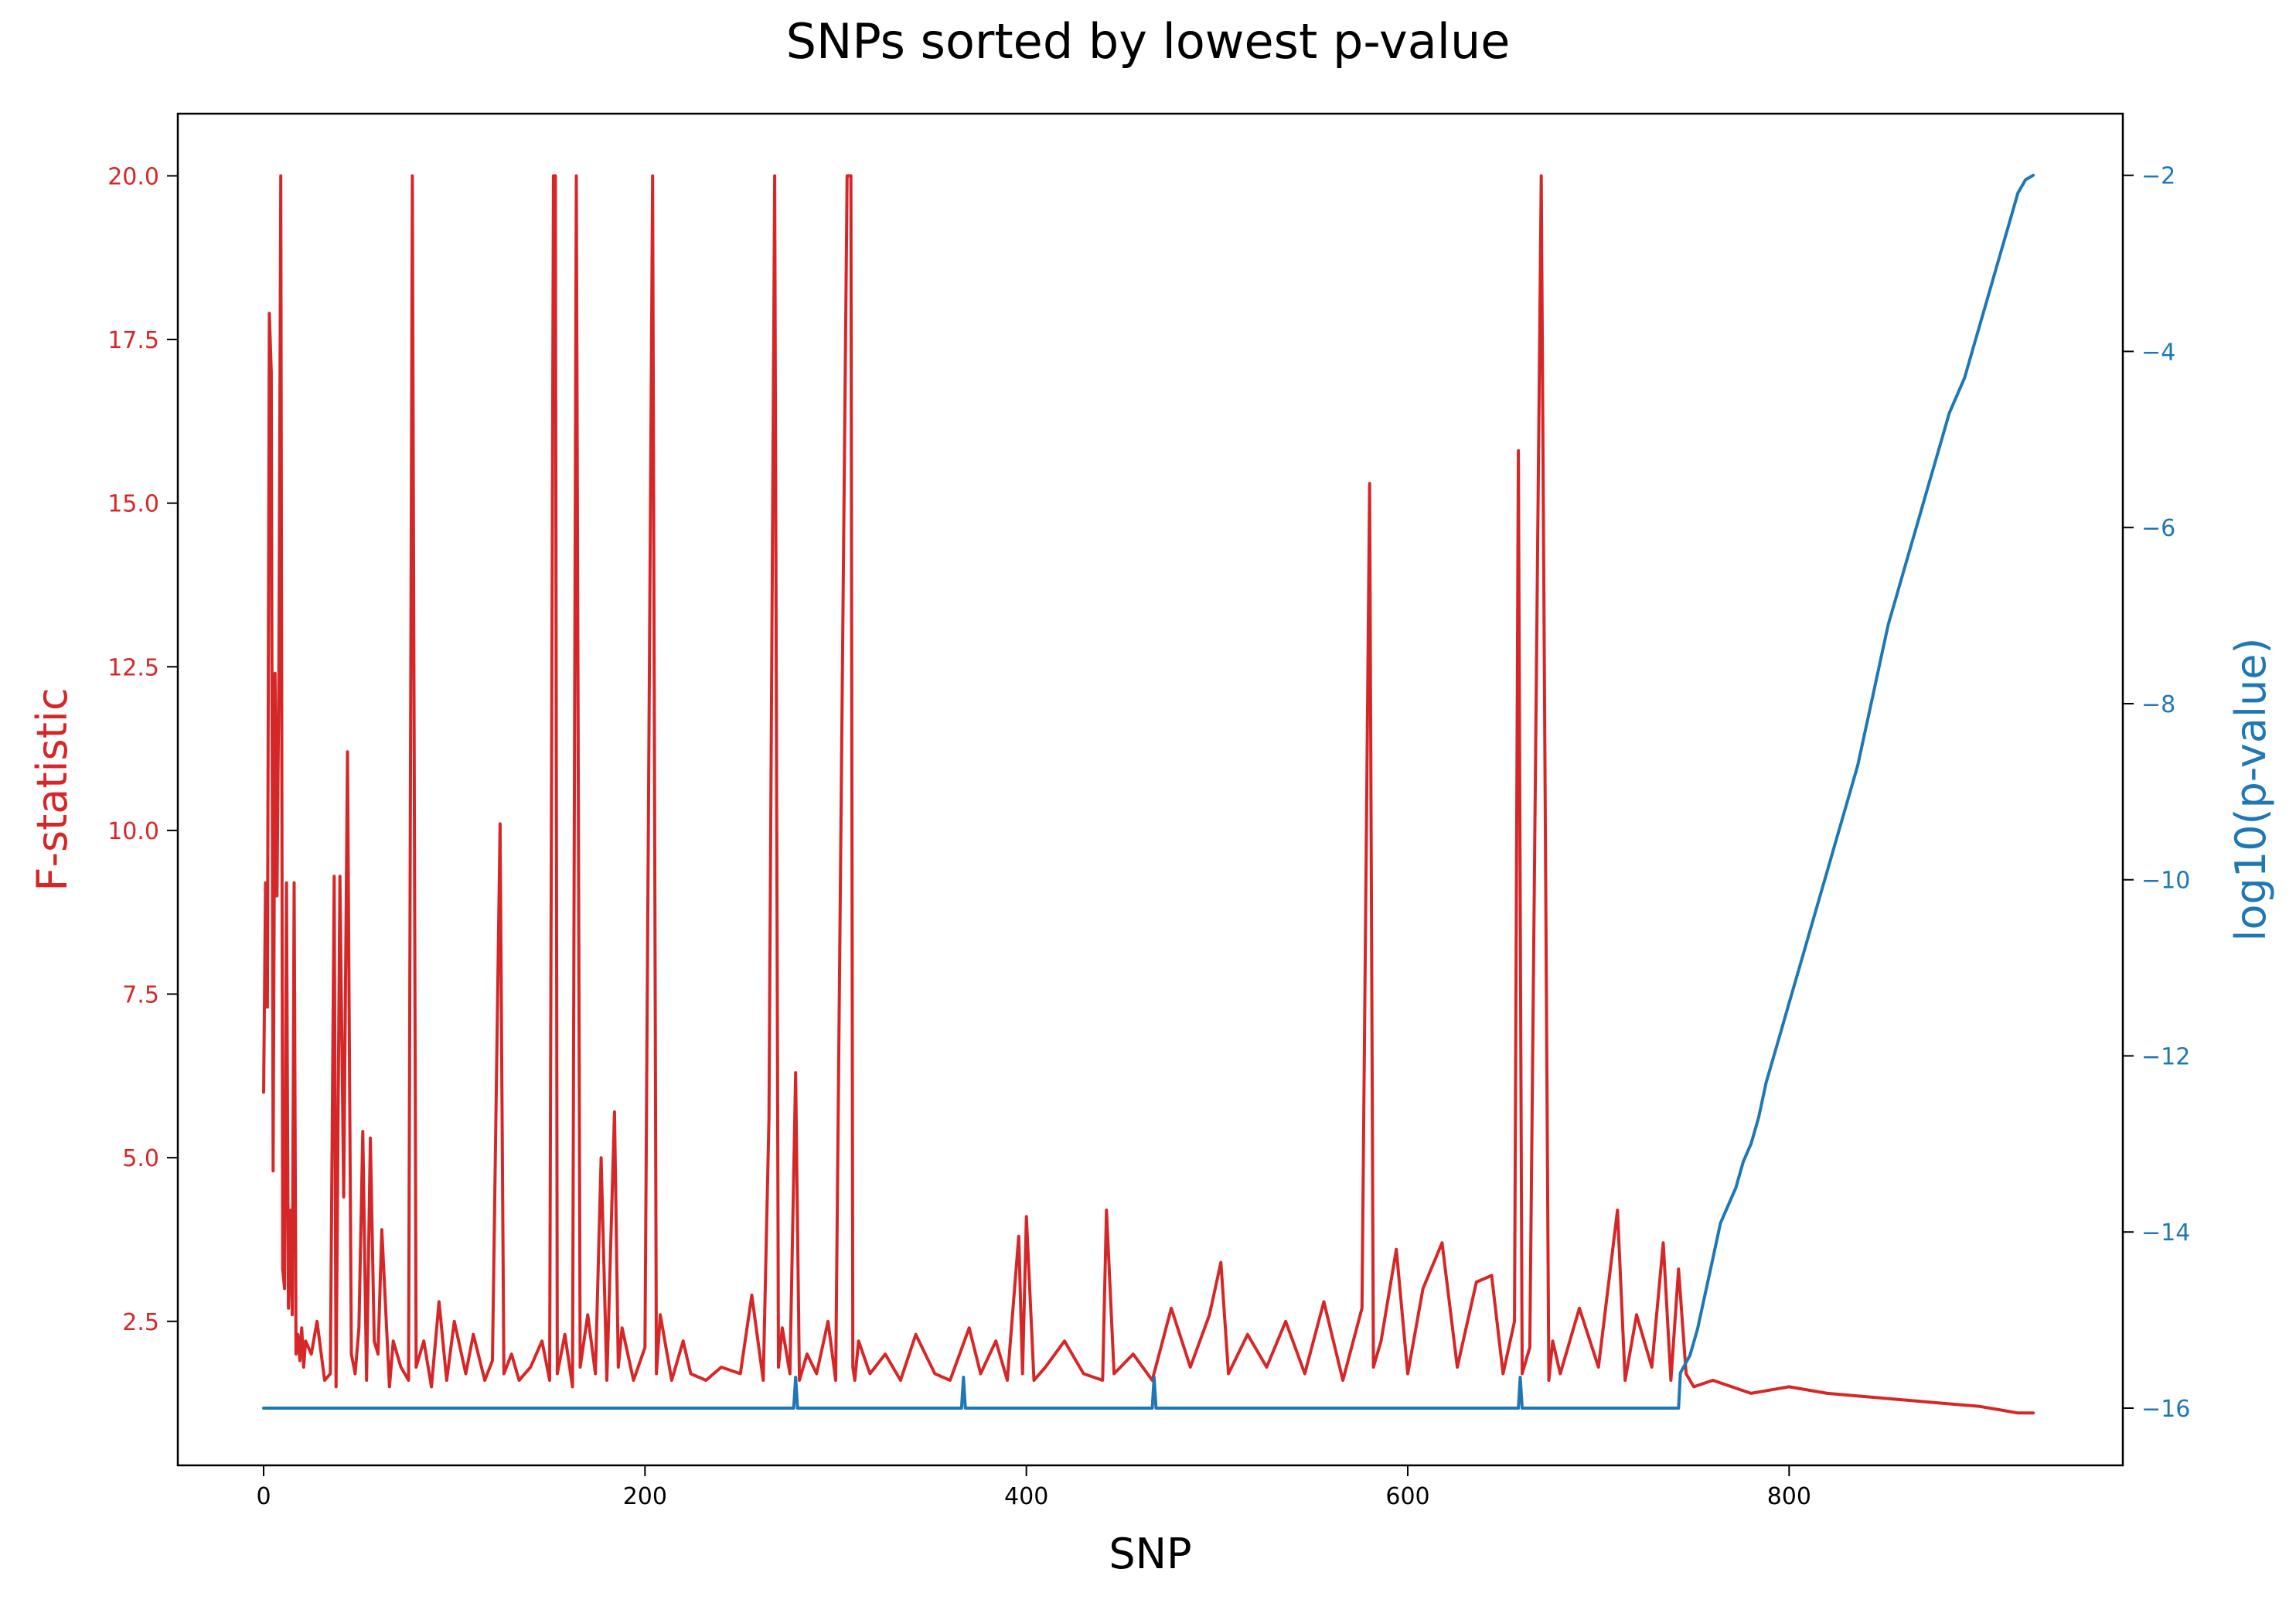 The image size is (2296, 1603). Describe the element at coordinates (1407, 1496) in the screenshot. I see `x-tick-label: 600` at that location.